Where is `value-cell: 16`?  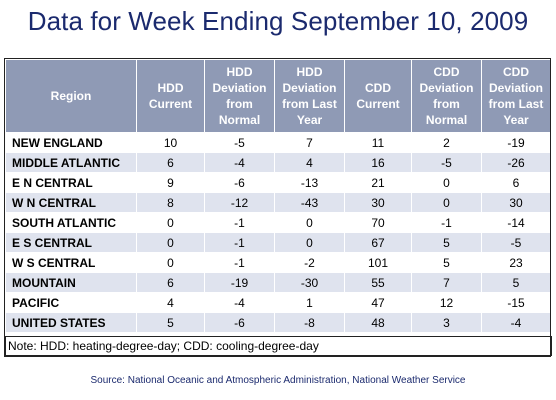 value-cell: 16 is located at coordinates (378, 163).